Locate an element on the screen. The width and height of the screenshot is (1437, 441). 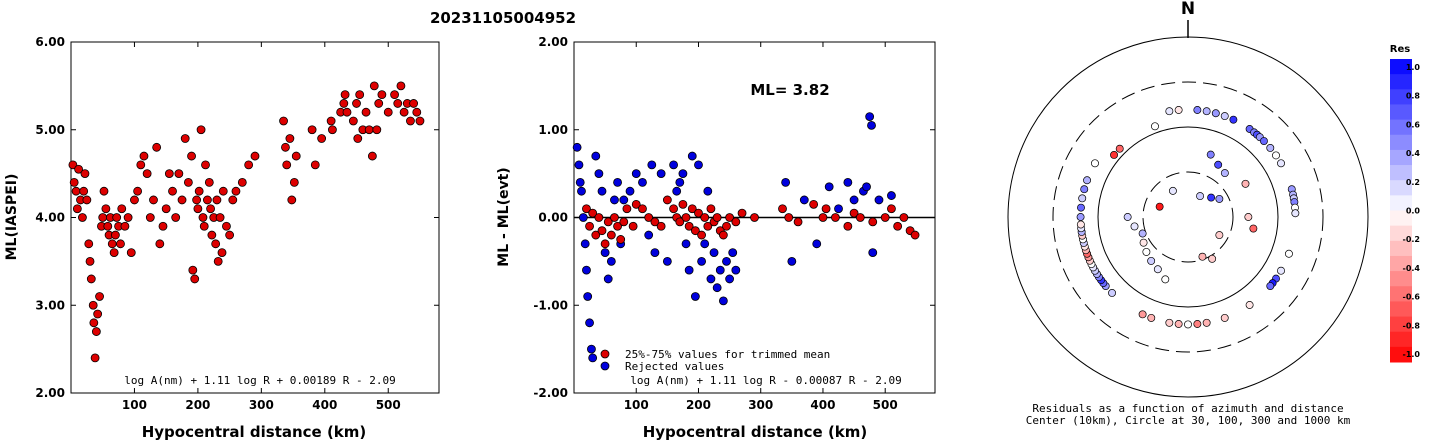
station-points is located at coordinates (1188, 217).